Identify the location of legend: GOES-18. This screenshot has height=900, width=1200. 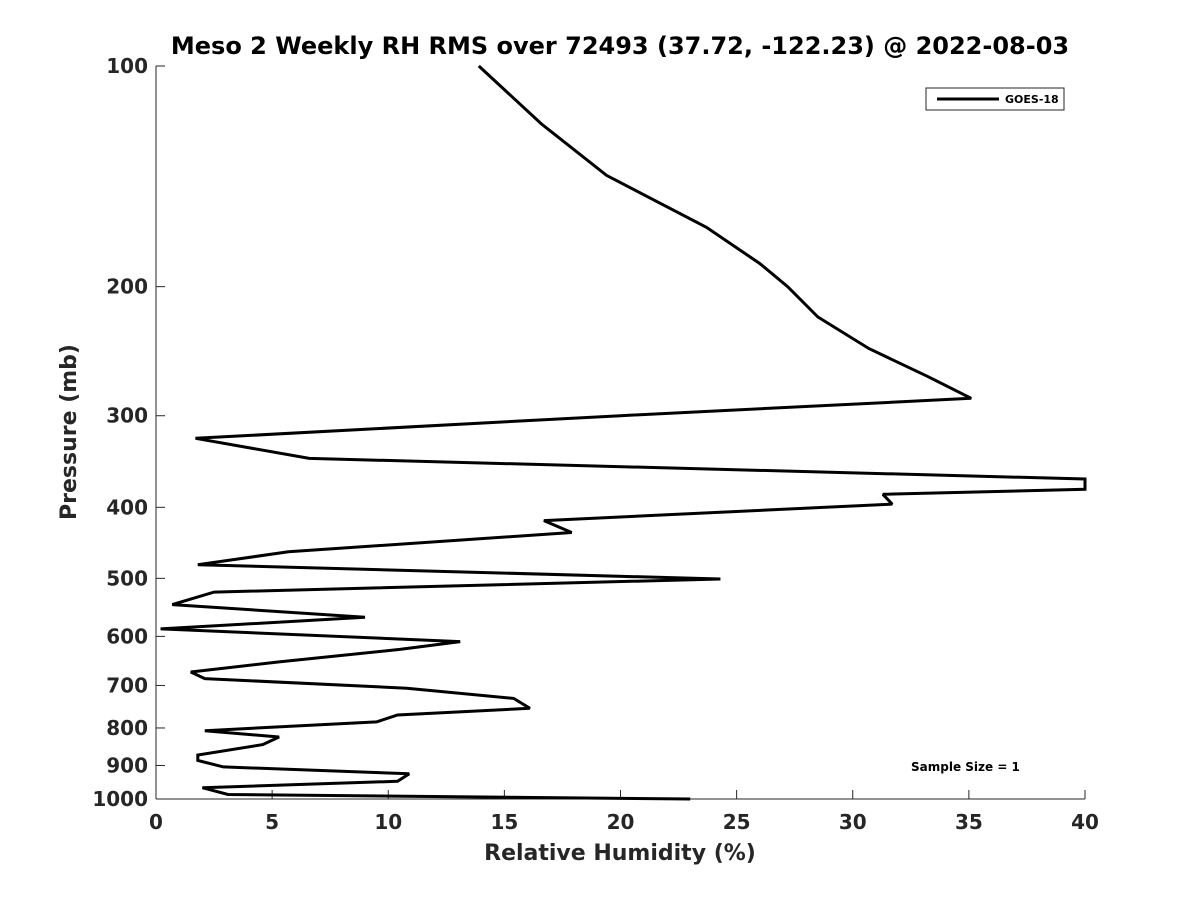
(995, 99).